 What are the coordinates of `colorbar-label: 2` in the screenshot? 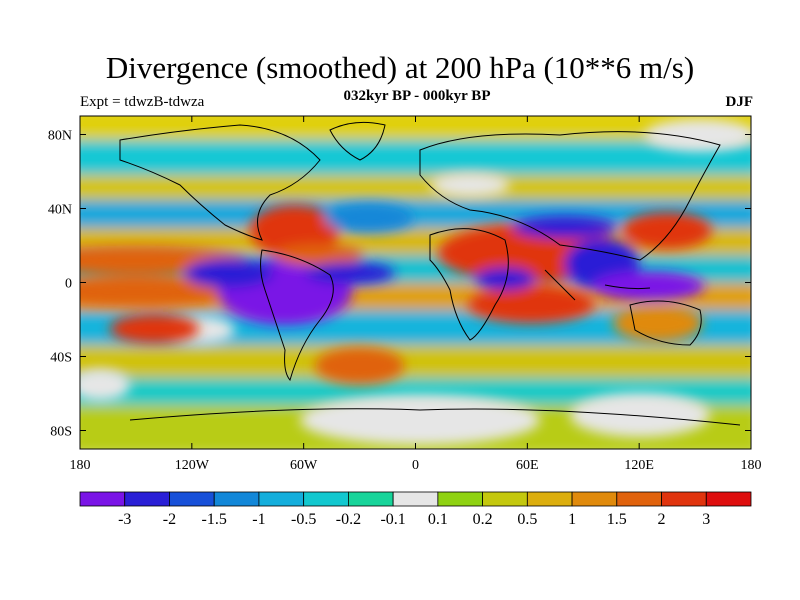 It's located at (662, 519).